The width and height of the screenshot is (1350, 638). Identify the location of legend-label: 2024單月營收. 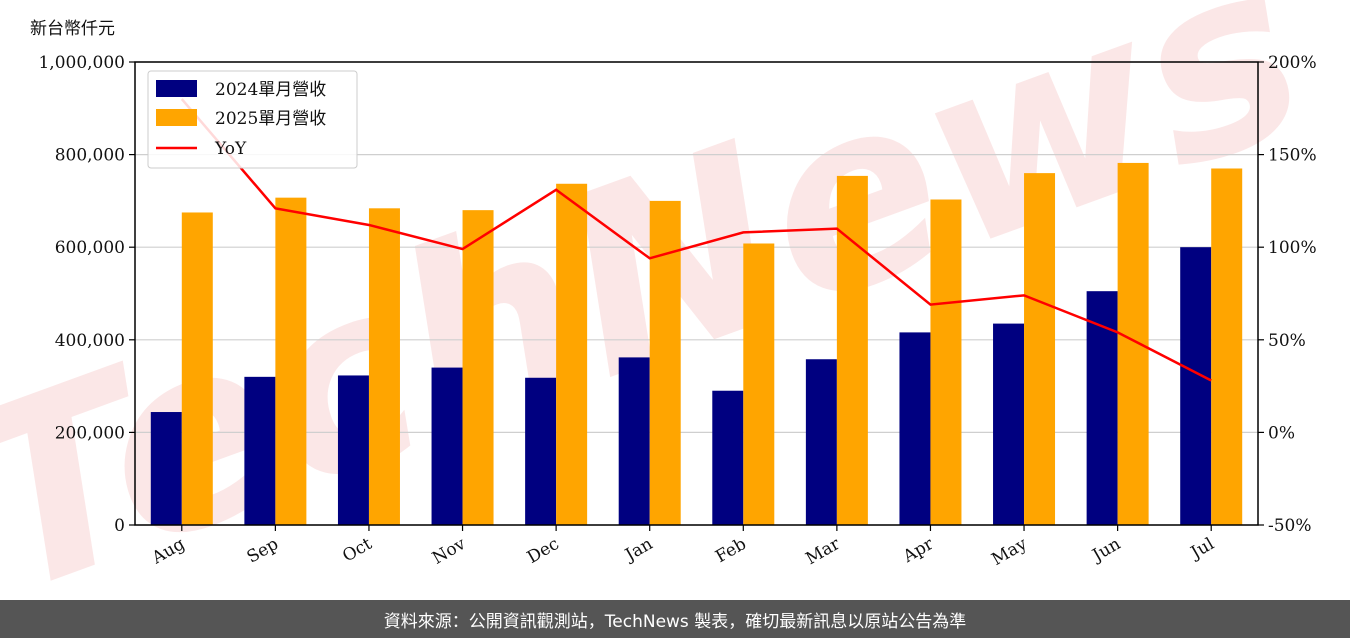
(270, 90).